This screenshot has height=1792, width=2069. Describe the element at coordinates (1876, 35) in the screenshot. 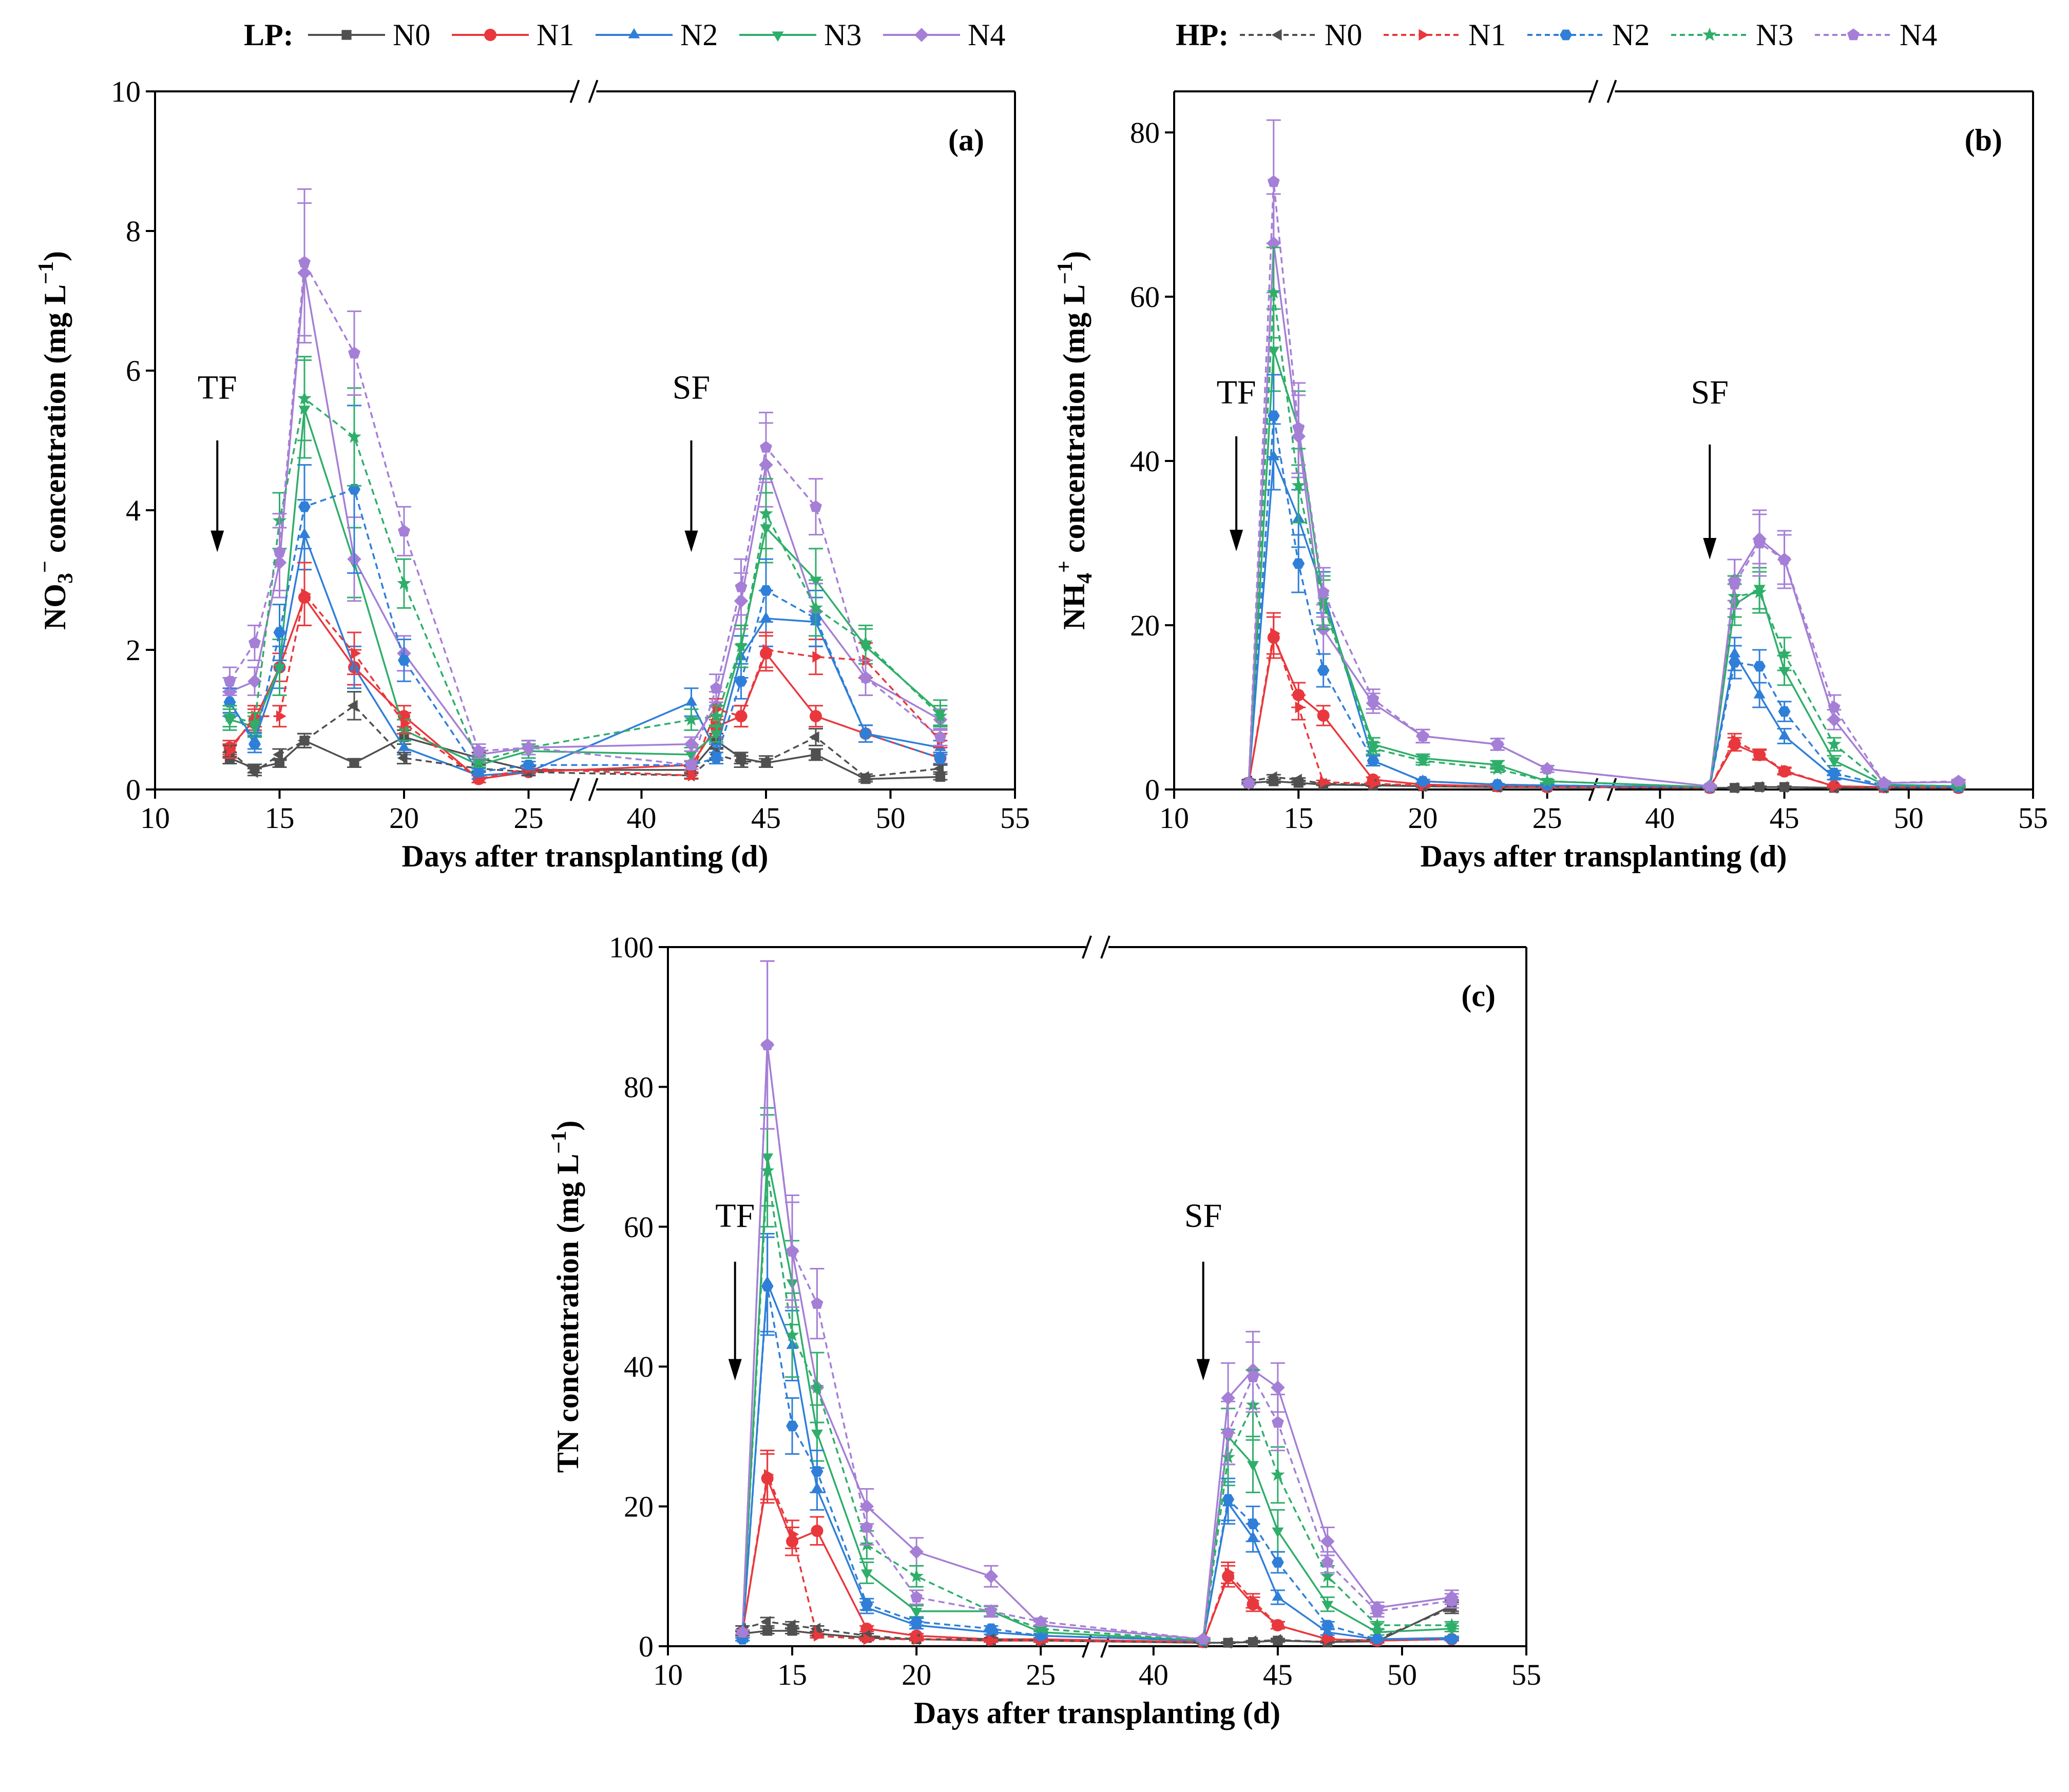

I see `legend-hp-entry-n4: N4` at that location.